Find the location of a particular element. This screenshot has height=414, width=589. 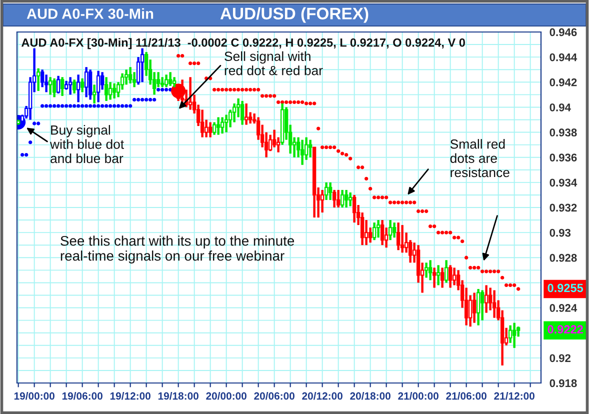

y-tick-label: 0.932 is located at coordinates (563, 208).